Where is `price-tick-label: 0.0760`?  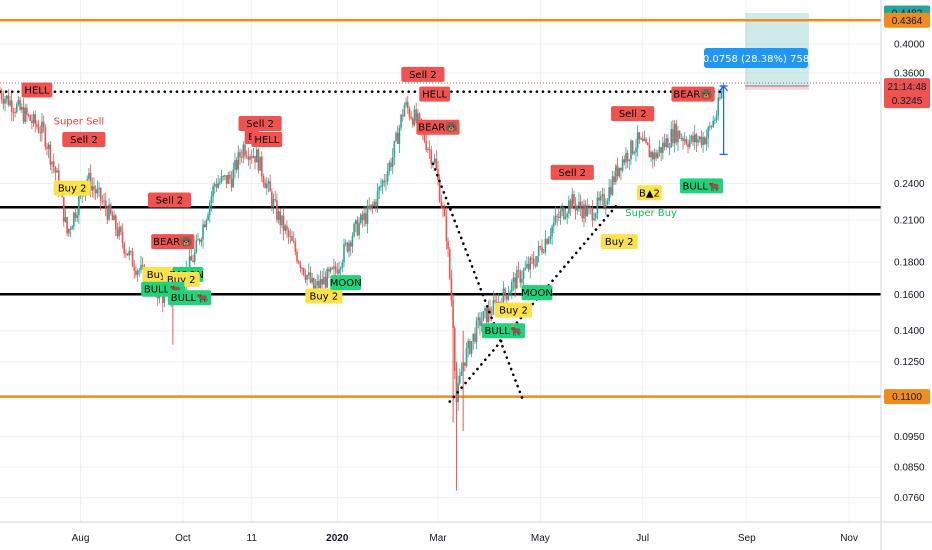 price-tick-label: 0.0760 is located at coordinates (909, 498).